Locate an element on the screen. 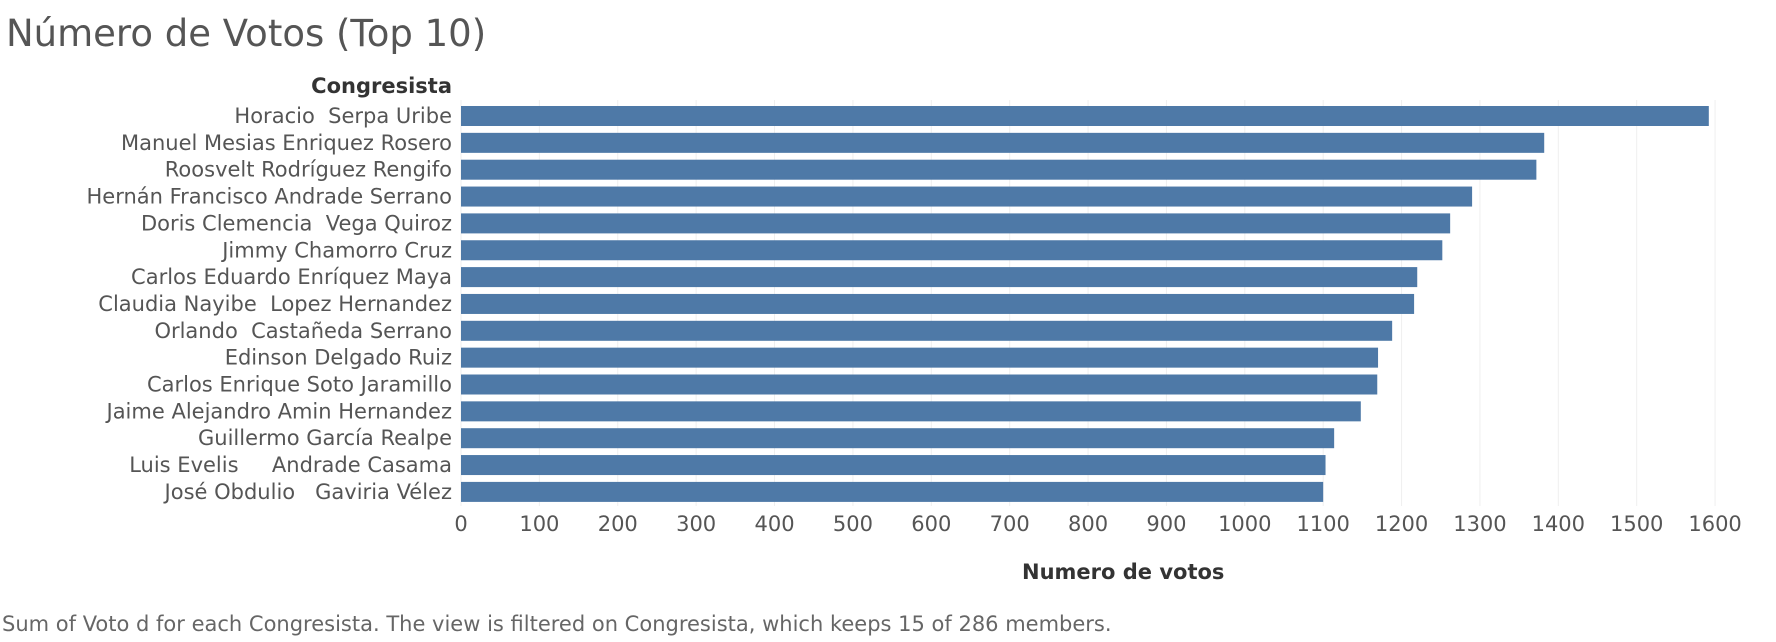 The width and height of the screenshot is (1776, 642). category-label: Carlos Enrique Soto Jaramillo is located at coordinates (299, 385).